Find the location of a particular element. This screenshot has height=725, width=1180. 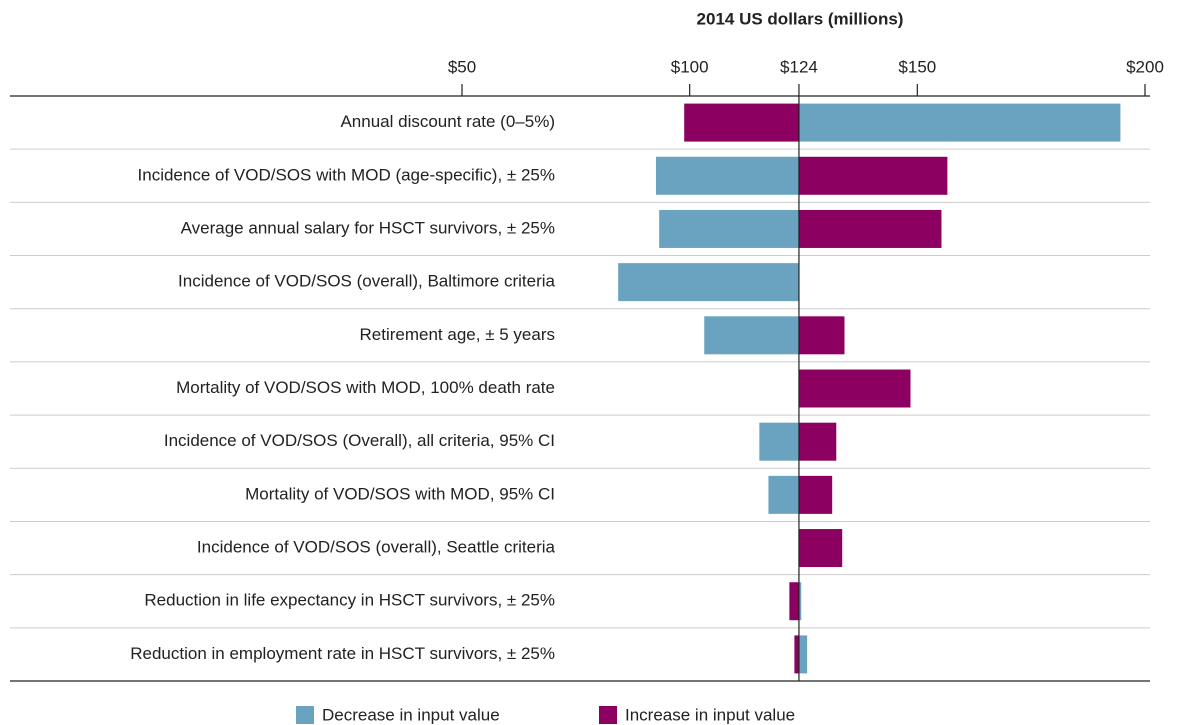

x-tick-label: $100 is located at coordinates (690, 66).